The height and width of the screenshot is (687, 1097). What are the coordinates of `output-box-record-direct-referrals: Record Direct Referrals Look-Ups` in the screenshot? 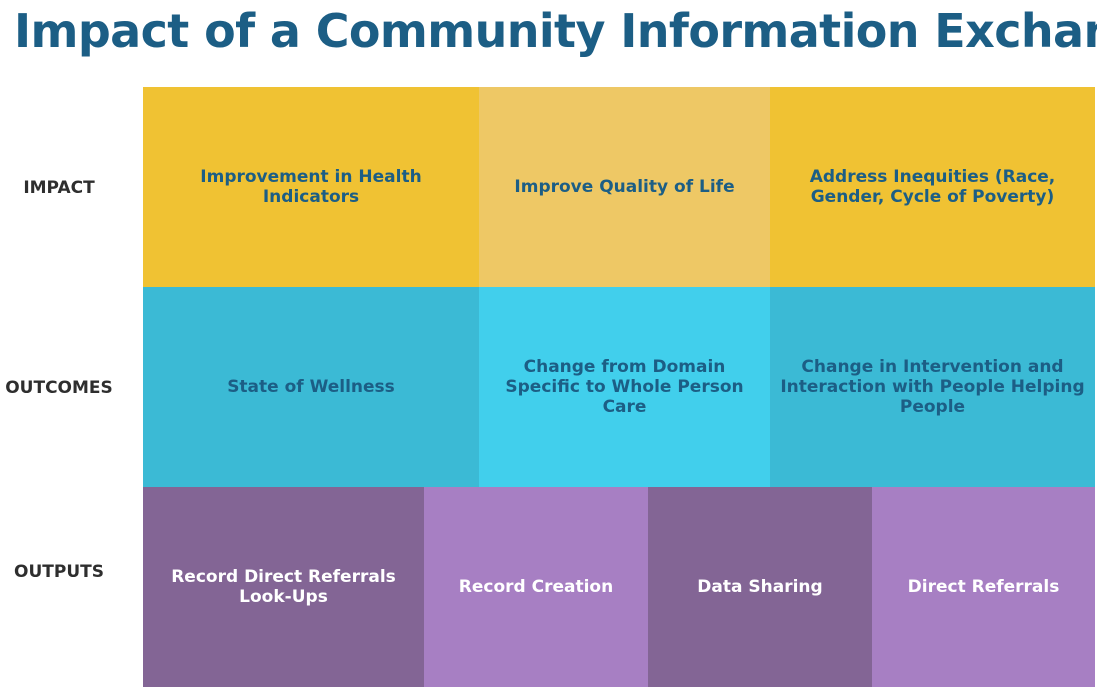 It's located at (283, 587).